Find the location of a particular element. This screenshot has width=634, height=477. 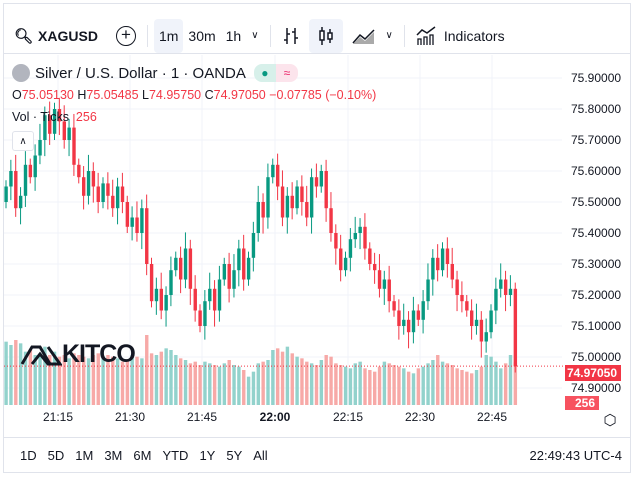

collapse-legend-button: ∧ is located at coordinates (23, 141).